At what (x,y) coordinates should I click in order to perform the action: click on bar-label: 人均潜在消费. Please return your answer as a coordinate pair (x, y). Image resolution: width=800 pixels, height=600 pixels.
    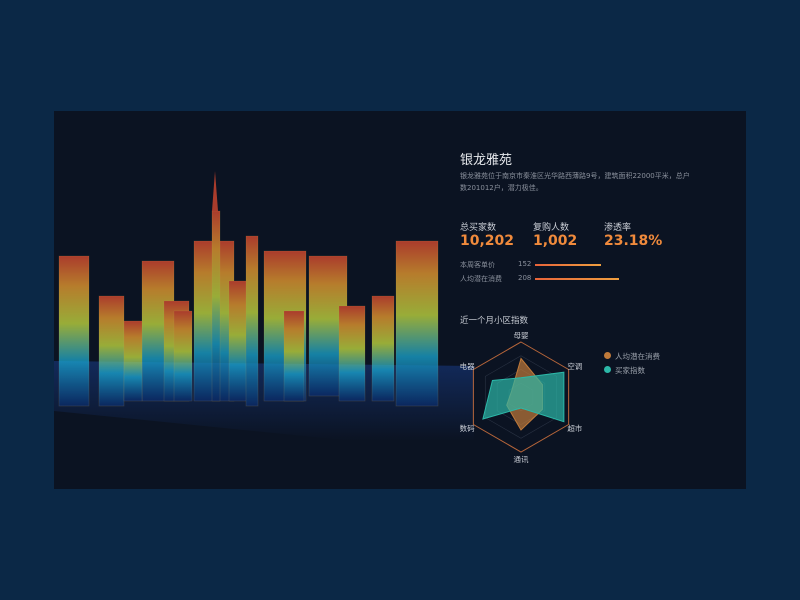
    Looking at the image, I should click on (481, 279).